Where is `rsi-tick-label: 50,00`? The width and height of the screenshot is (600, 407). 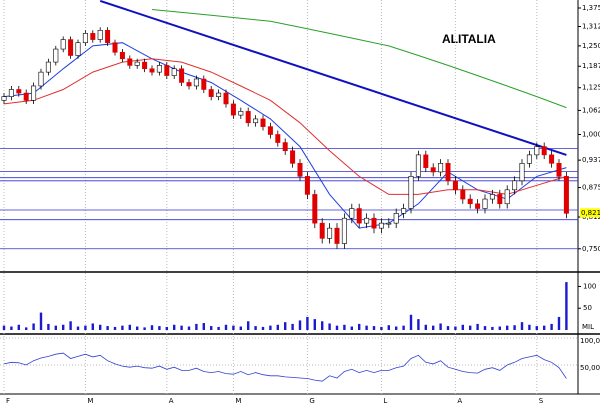 rsi-tick-label: 50,00 is located at coordinates (590, 368).